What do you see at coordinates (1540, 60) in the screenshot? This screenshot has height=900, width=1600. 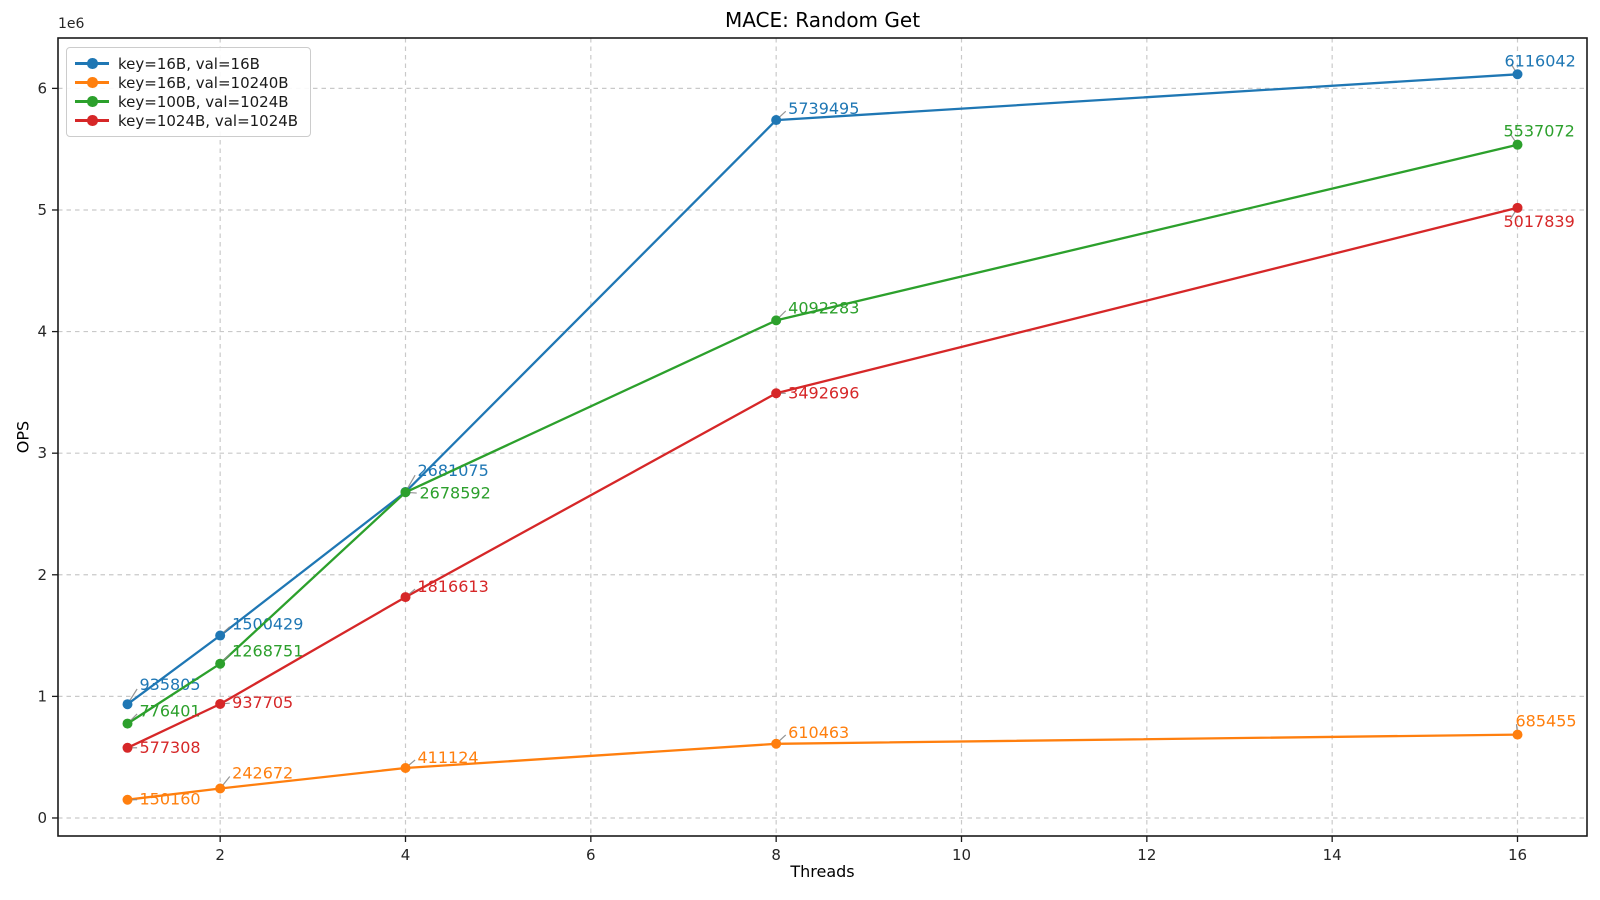 I see `point-value-label: 6116042` at bounding box center [1540, 60].